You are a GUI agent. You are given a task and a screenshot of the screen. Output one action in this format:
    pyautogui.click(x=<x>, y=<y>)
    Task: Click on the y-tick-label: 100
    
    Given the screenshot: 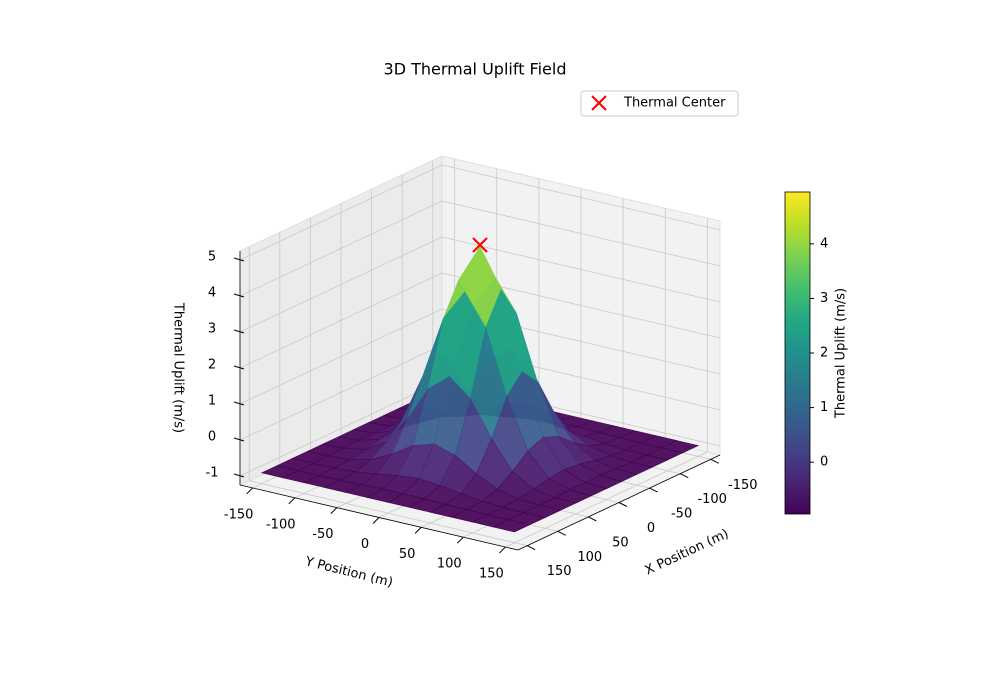 What is the action you would take?
    pyautogui.click(x=449, y=564)
    